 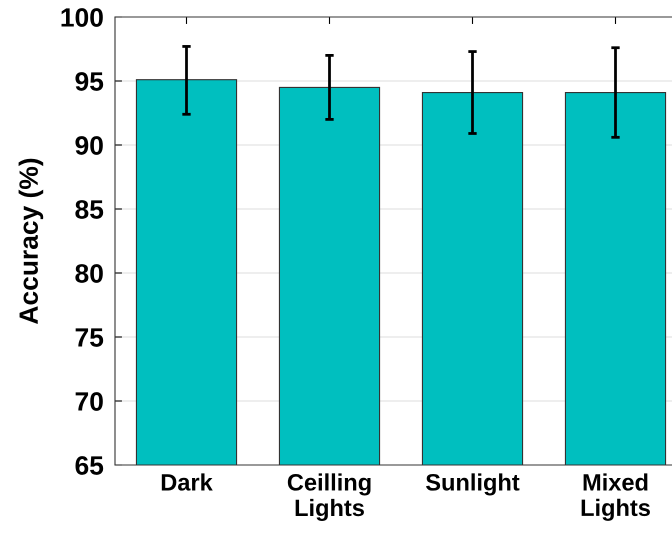 I want to click on x-tick-label: Sunlight, so click(x=473, y=484).